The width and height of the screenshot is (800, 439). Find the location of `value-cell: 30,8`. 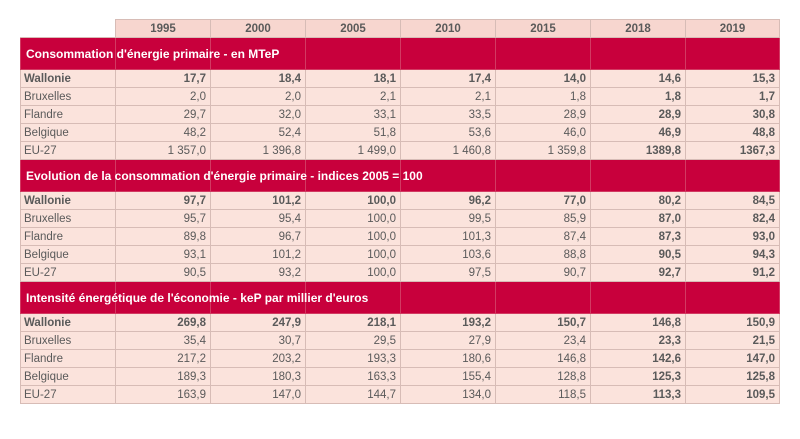

value-cell: 30,8 is located at coordinates (732, 114).